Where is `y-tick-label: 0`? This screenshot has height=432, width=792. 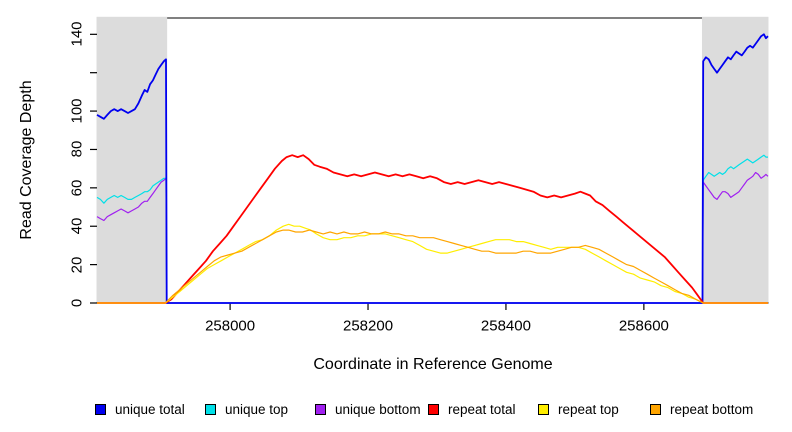
y-tick-label: 0 is located at coordinates (77, 303).